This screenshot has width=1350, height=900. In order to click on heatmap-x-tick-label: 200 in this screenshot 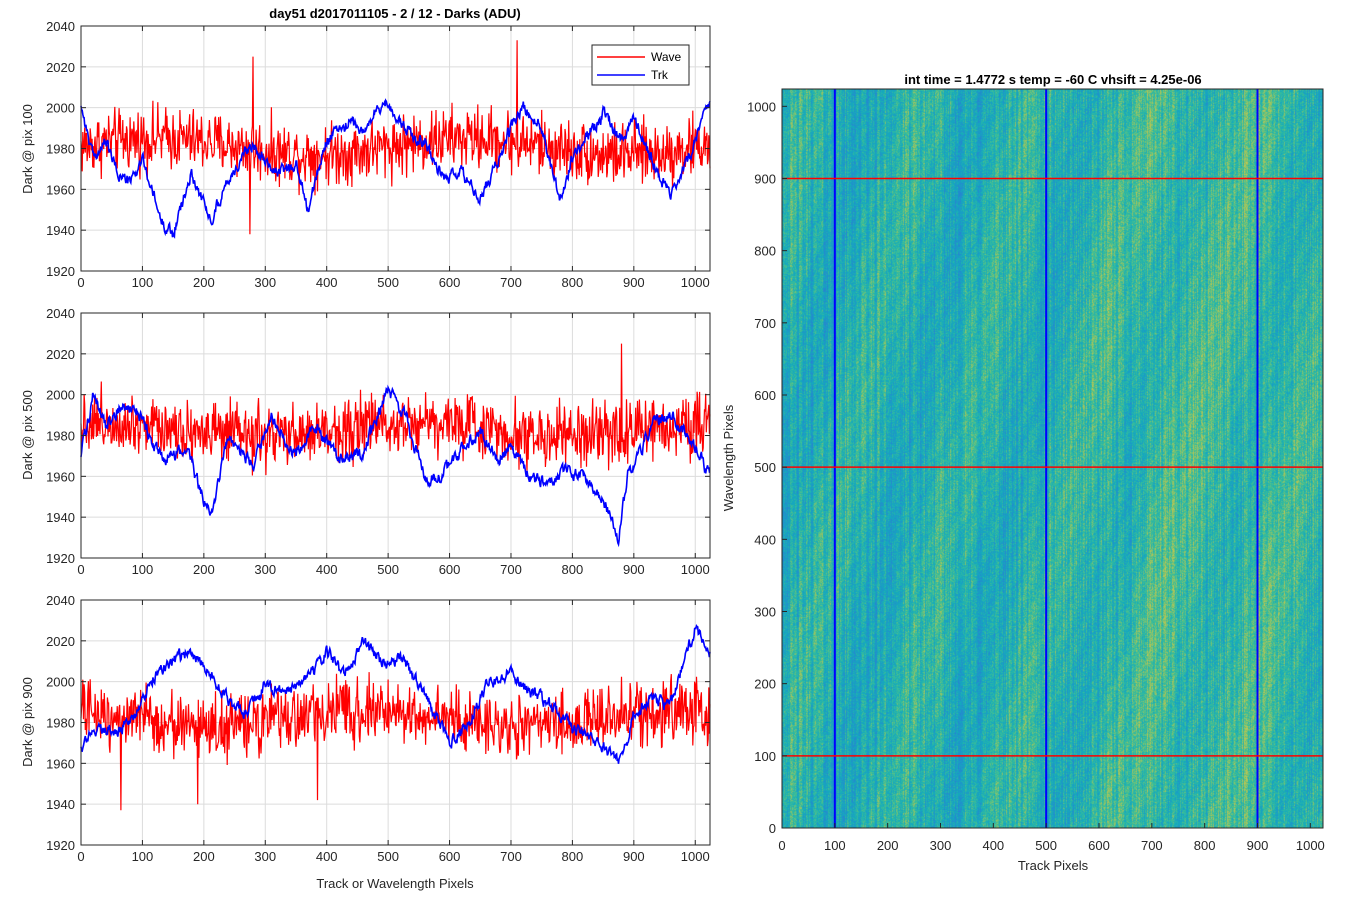, I will do `click(888, 845)`.